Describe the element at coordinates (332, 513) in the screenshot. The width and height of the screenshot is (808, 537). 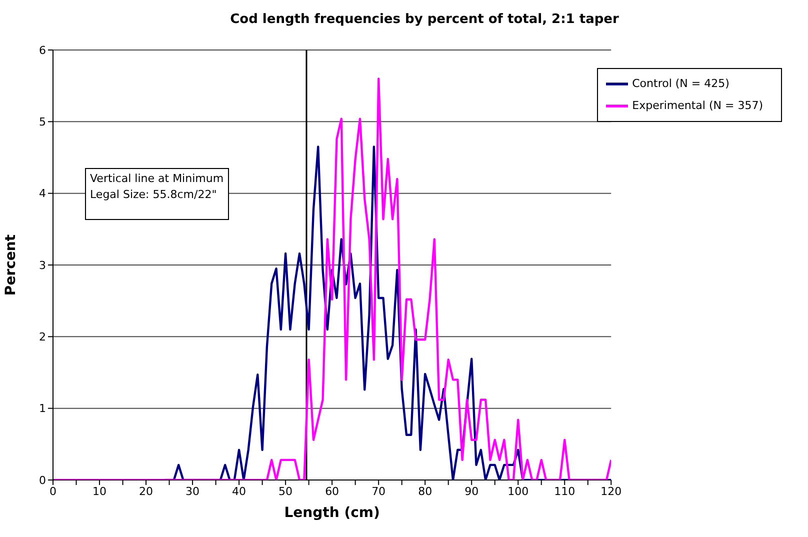
I see `x-axis-title: Length (cm)` at that location.